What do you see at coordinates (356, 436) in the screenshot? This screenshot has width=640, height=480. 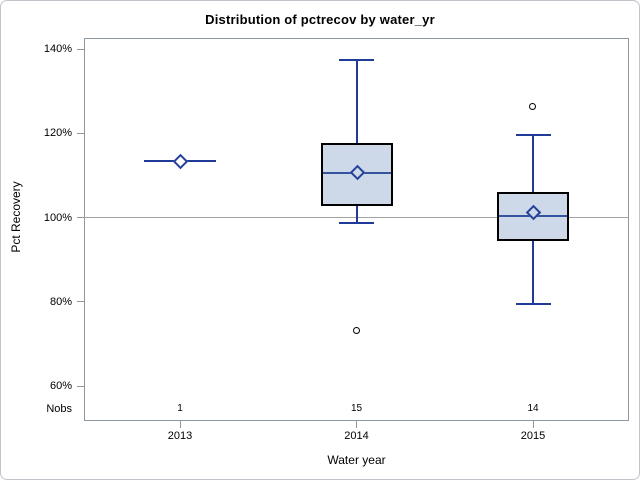 I see `x-tick-label: 2014` at bounding box center [356, 436].